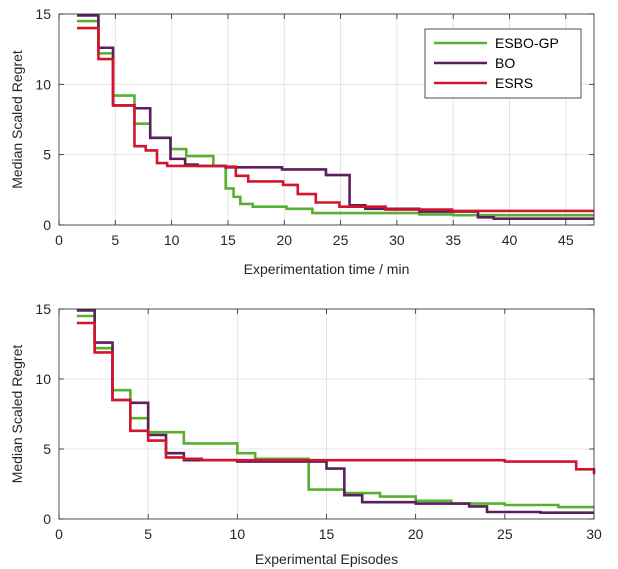 Image resolution: width=618 pixels, height=569 pixels. I want to click on x-tick-label: 45, so click(566, 240).